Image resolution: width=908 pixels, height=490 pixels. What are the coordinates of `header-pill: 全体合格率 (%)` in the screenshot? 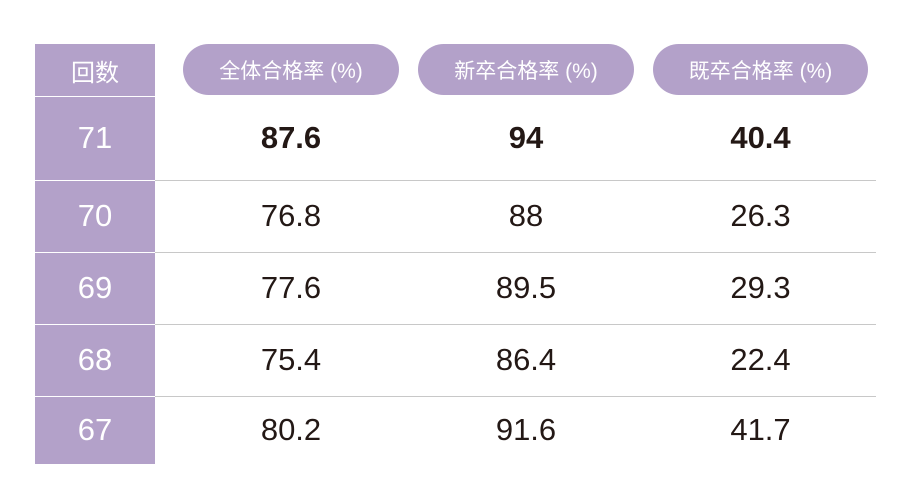 It's located at (291, 69).